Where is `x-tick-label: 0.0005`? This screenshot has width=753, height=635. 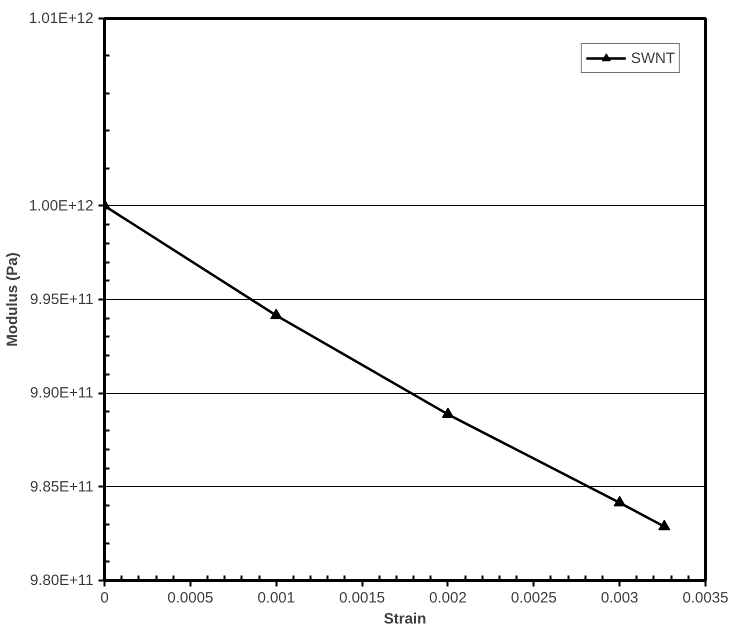 x-tick-label: 0.0005 is located at coordinates (190, 598).